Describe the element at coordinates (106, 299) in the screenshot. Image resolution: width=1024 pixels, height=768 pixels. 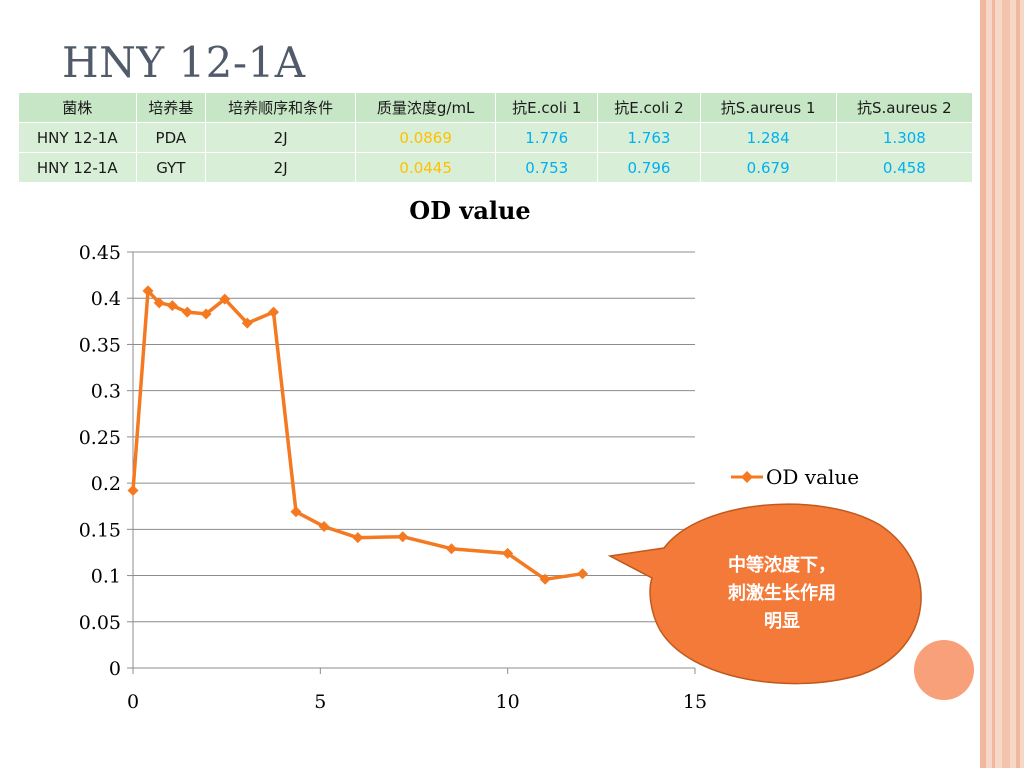
I see `y-tick-label: 0.4` at that location.